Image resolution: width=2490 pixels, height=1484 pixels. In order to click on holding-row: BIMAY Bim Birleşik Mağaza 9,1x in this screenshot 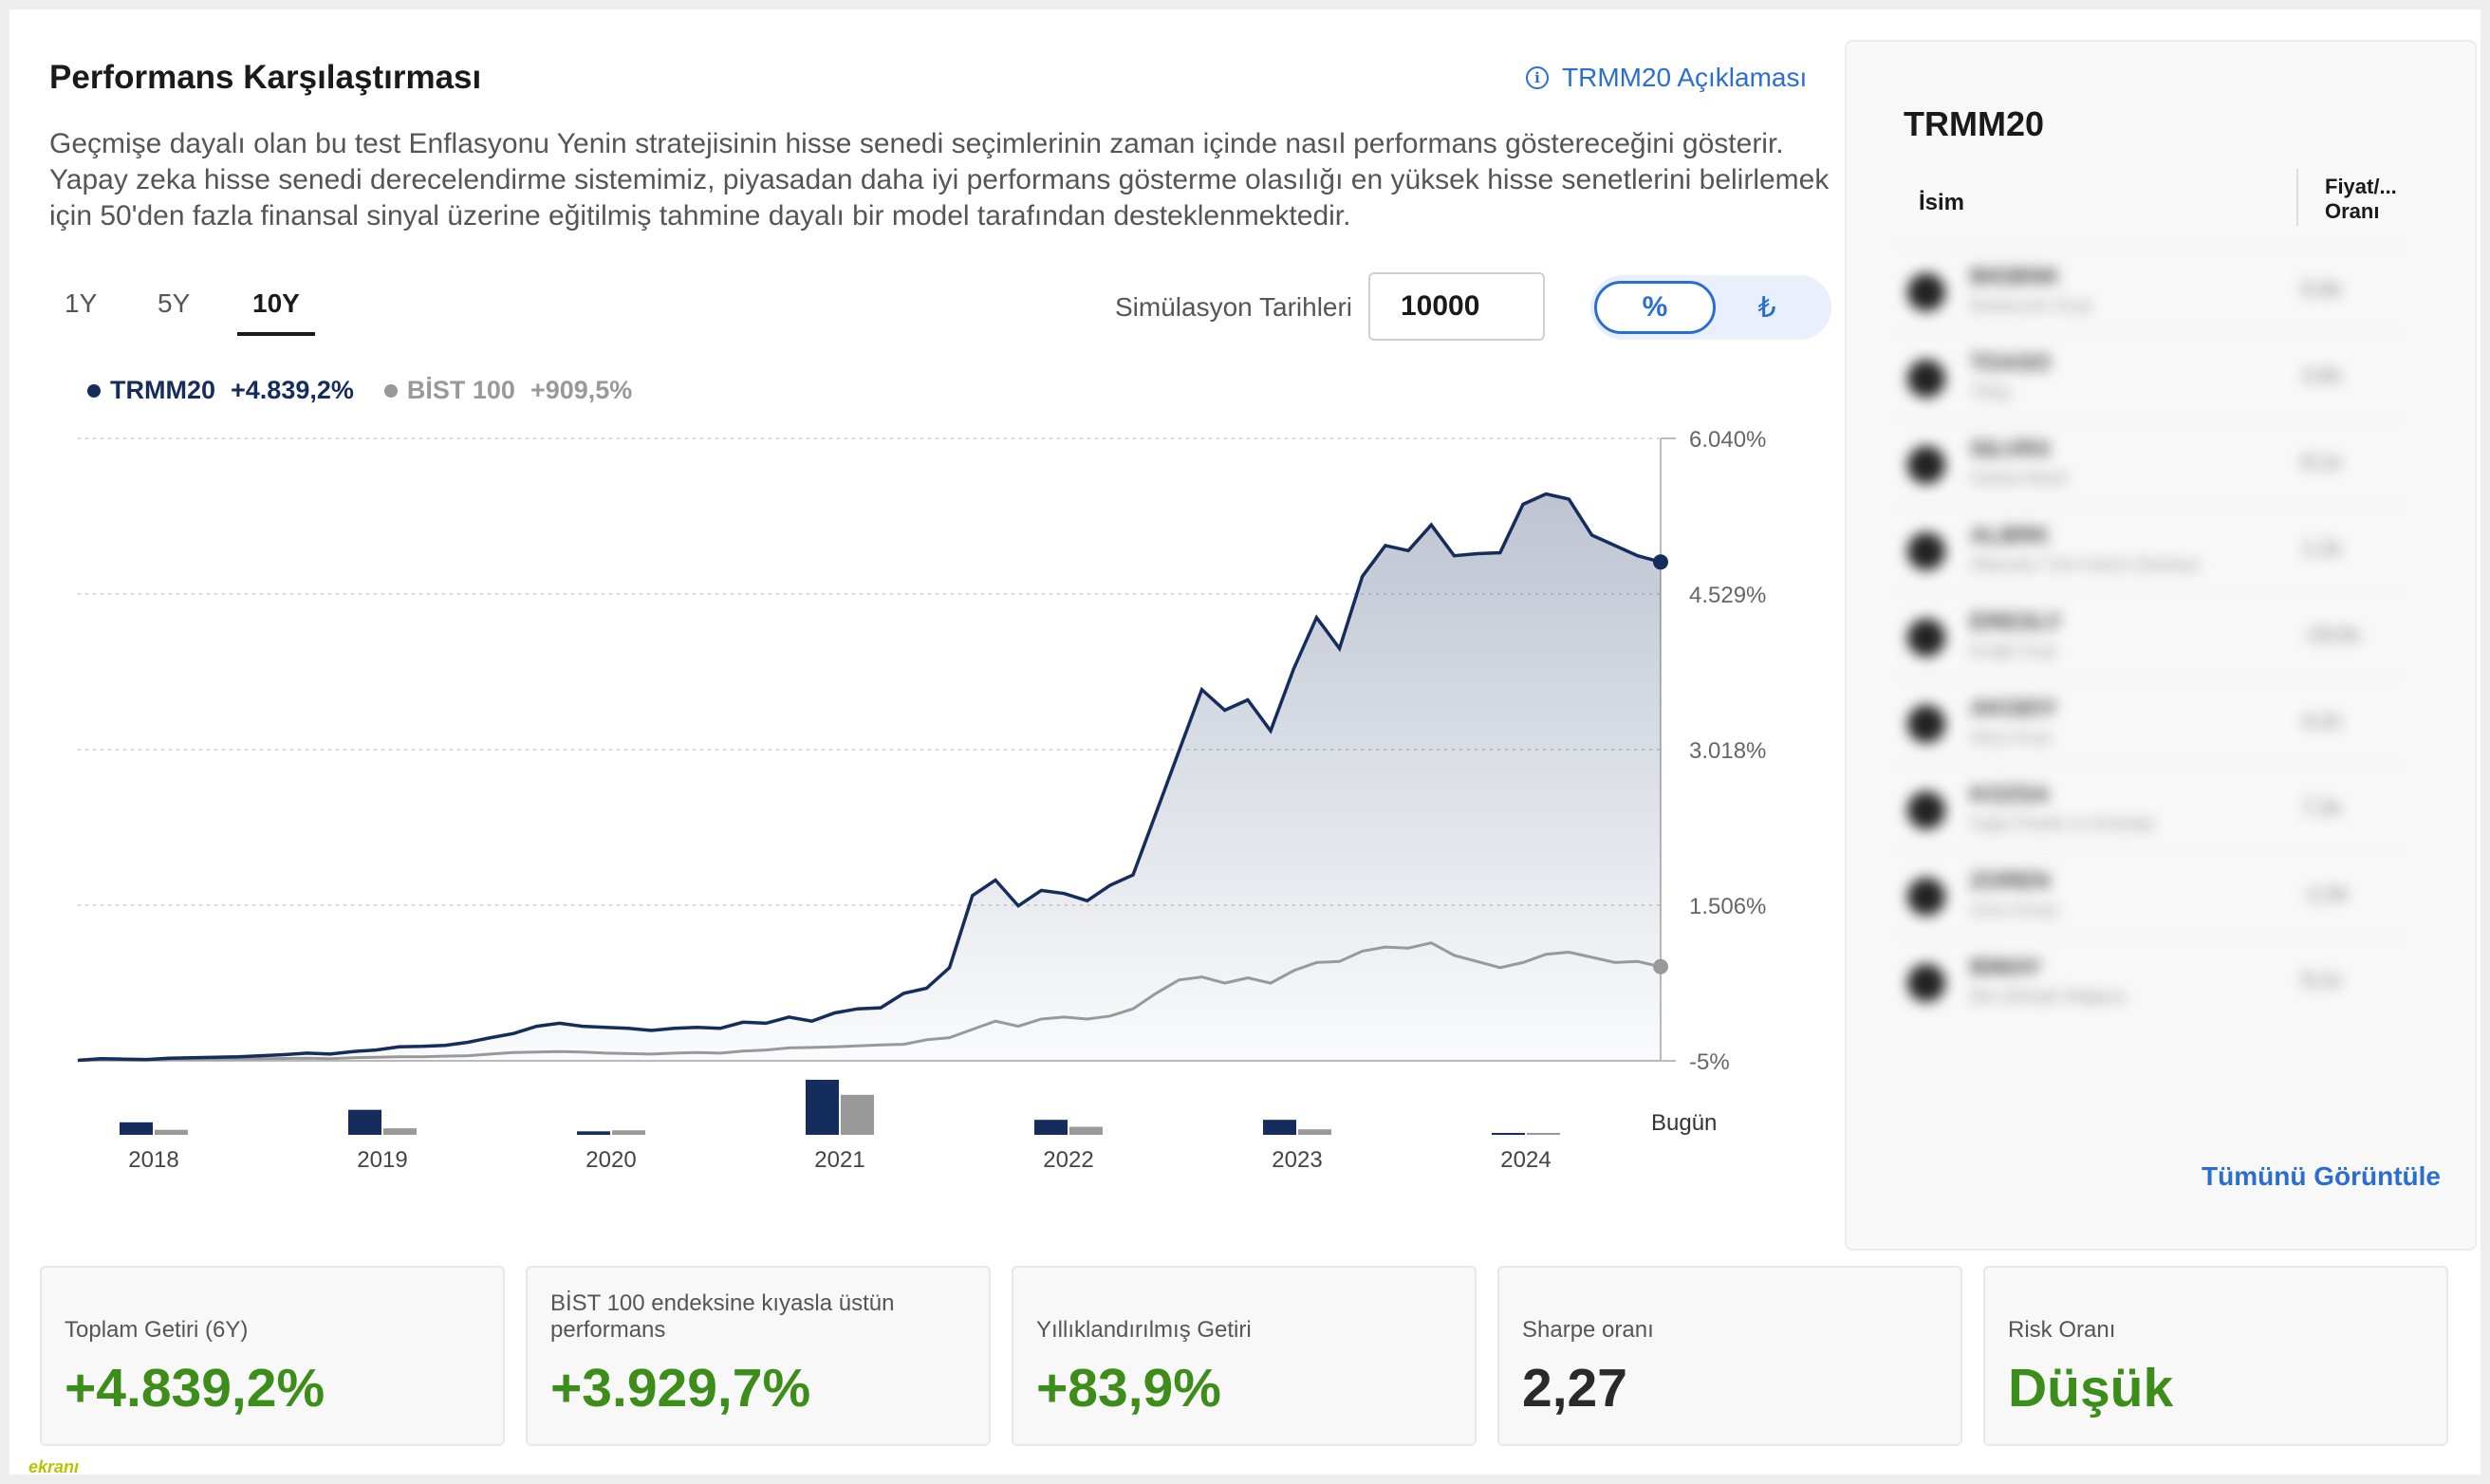, I will do `click(2150, 980)`.